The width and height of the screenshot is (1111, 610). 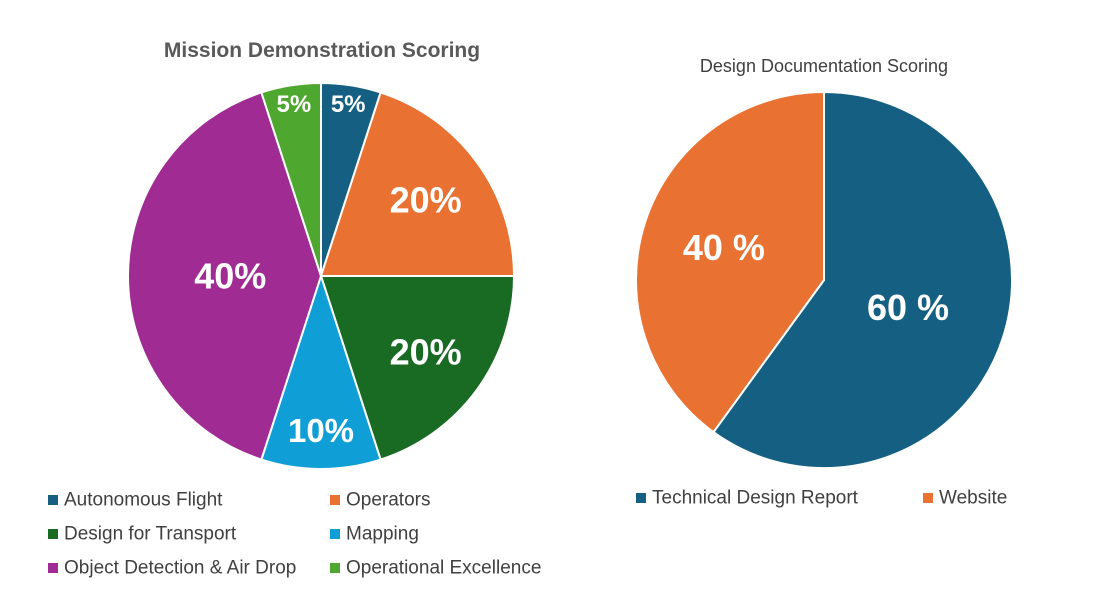 I want to click on chart-2-legend-item-technical-design-report: Technical Design Report, so click(x=747, y=498).